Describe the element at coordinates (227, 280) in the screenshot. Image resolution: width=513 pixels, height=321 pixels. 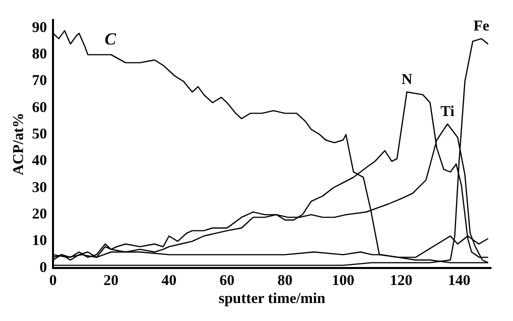
I see `x-tick-label: 60` at that location.